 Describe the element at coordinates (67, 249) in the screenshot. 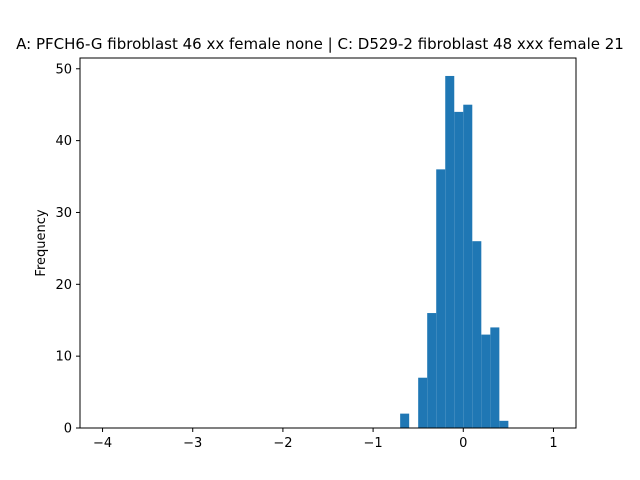

I see `y-axis: 0 10 20 30 40 50` at that location.